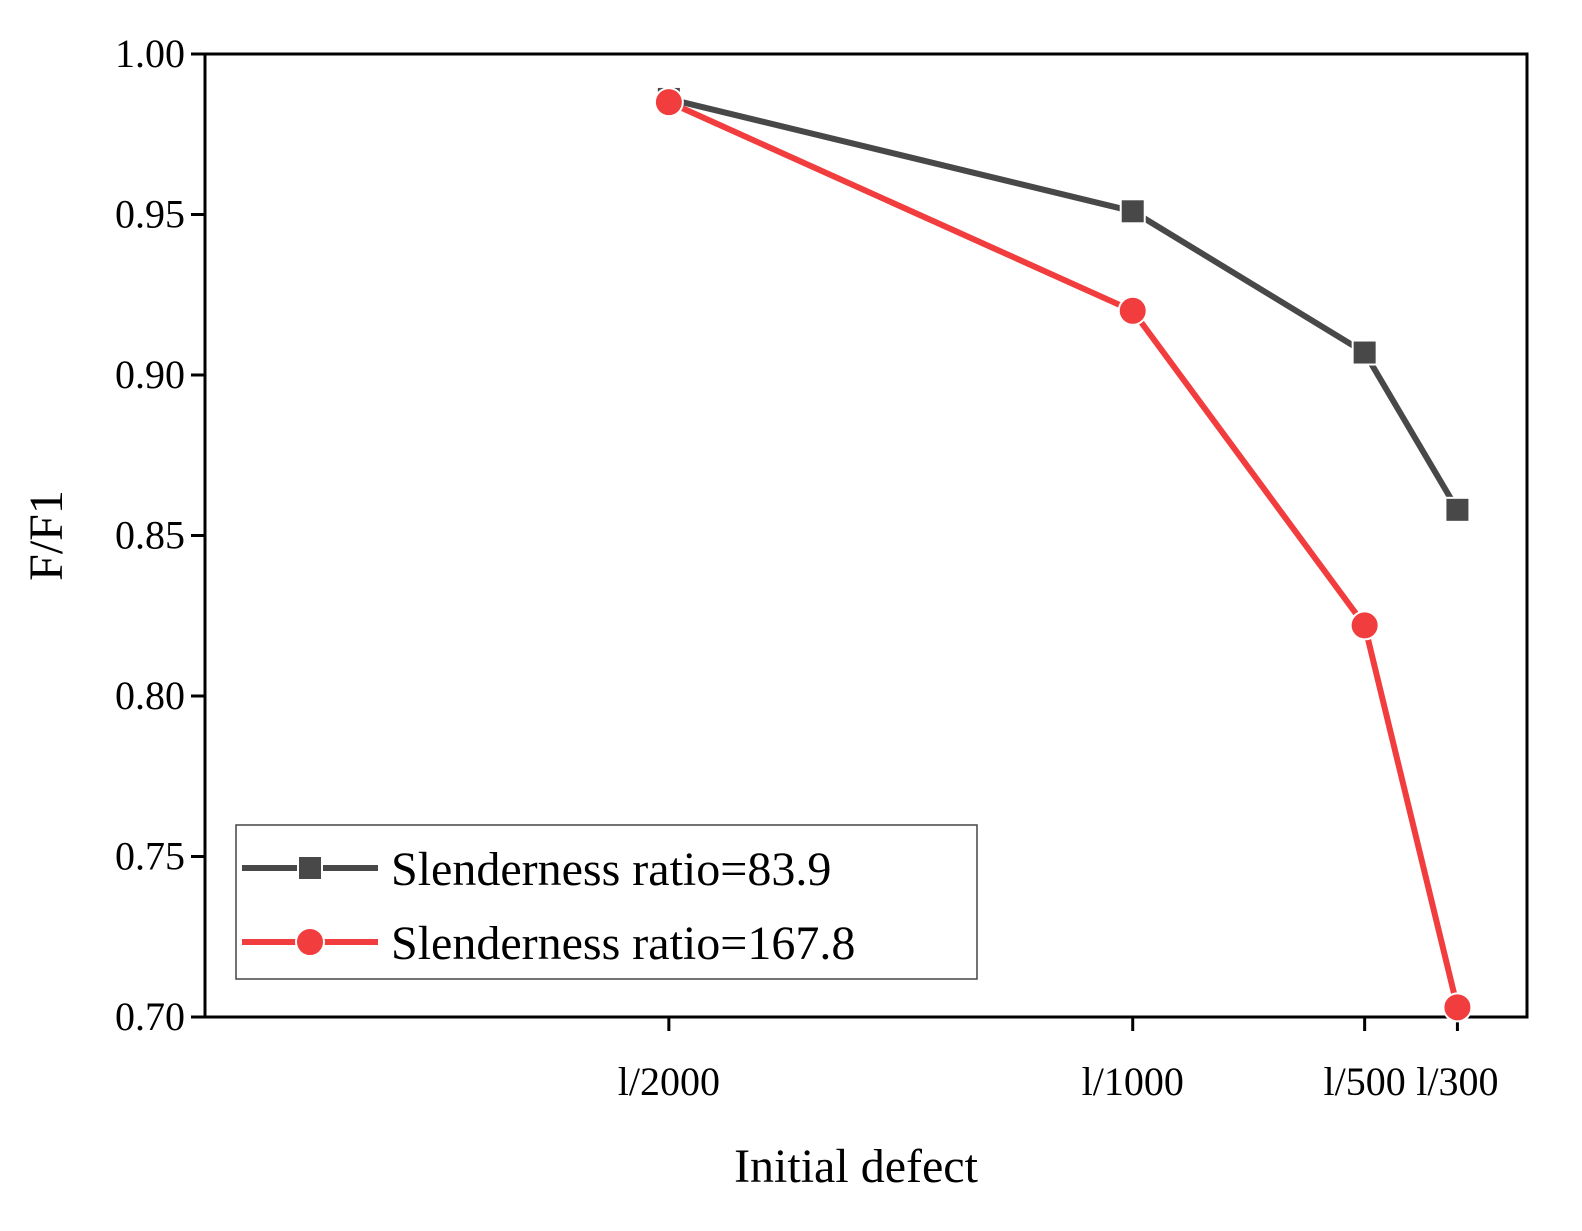 Image resolution: width=1582 pixels, height=1231 pixels. Describe the element at coordinates (856, 1166) in the screenshot. I see `x-axis-title: Initial defect` at that location.